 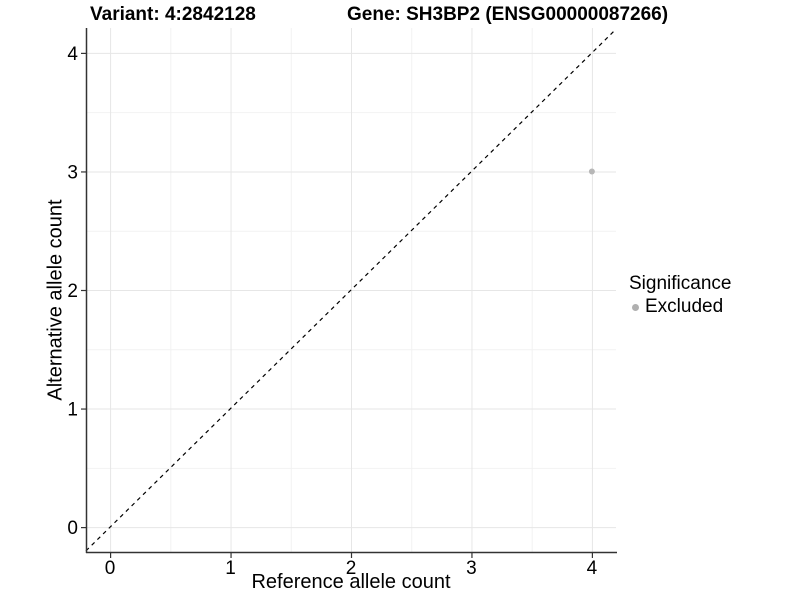 What do you see at coordinates (684, 306) in the screenshot?
I see `legend-item-label: Excluded` at bounding box center [684, 306].